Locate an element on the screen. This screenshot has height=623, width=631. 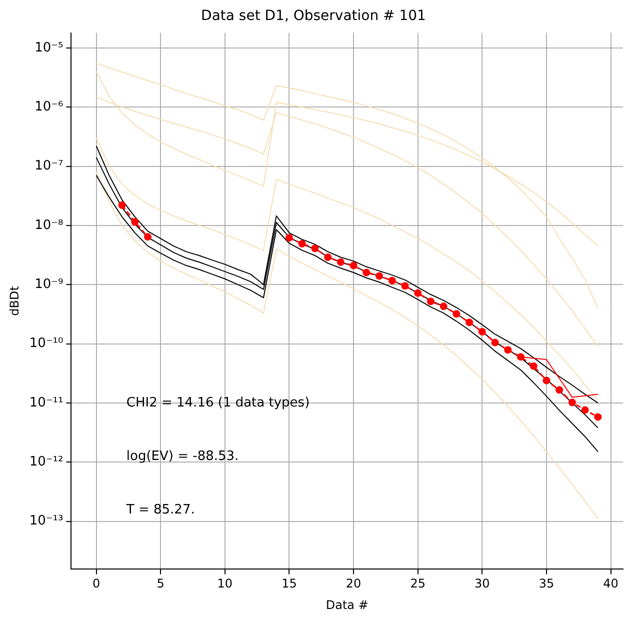
x-tick-label: 30 is located at coordinates (482, 583).